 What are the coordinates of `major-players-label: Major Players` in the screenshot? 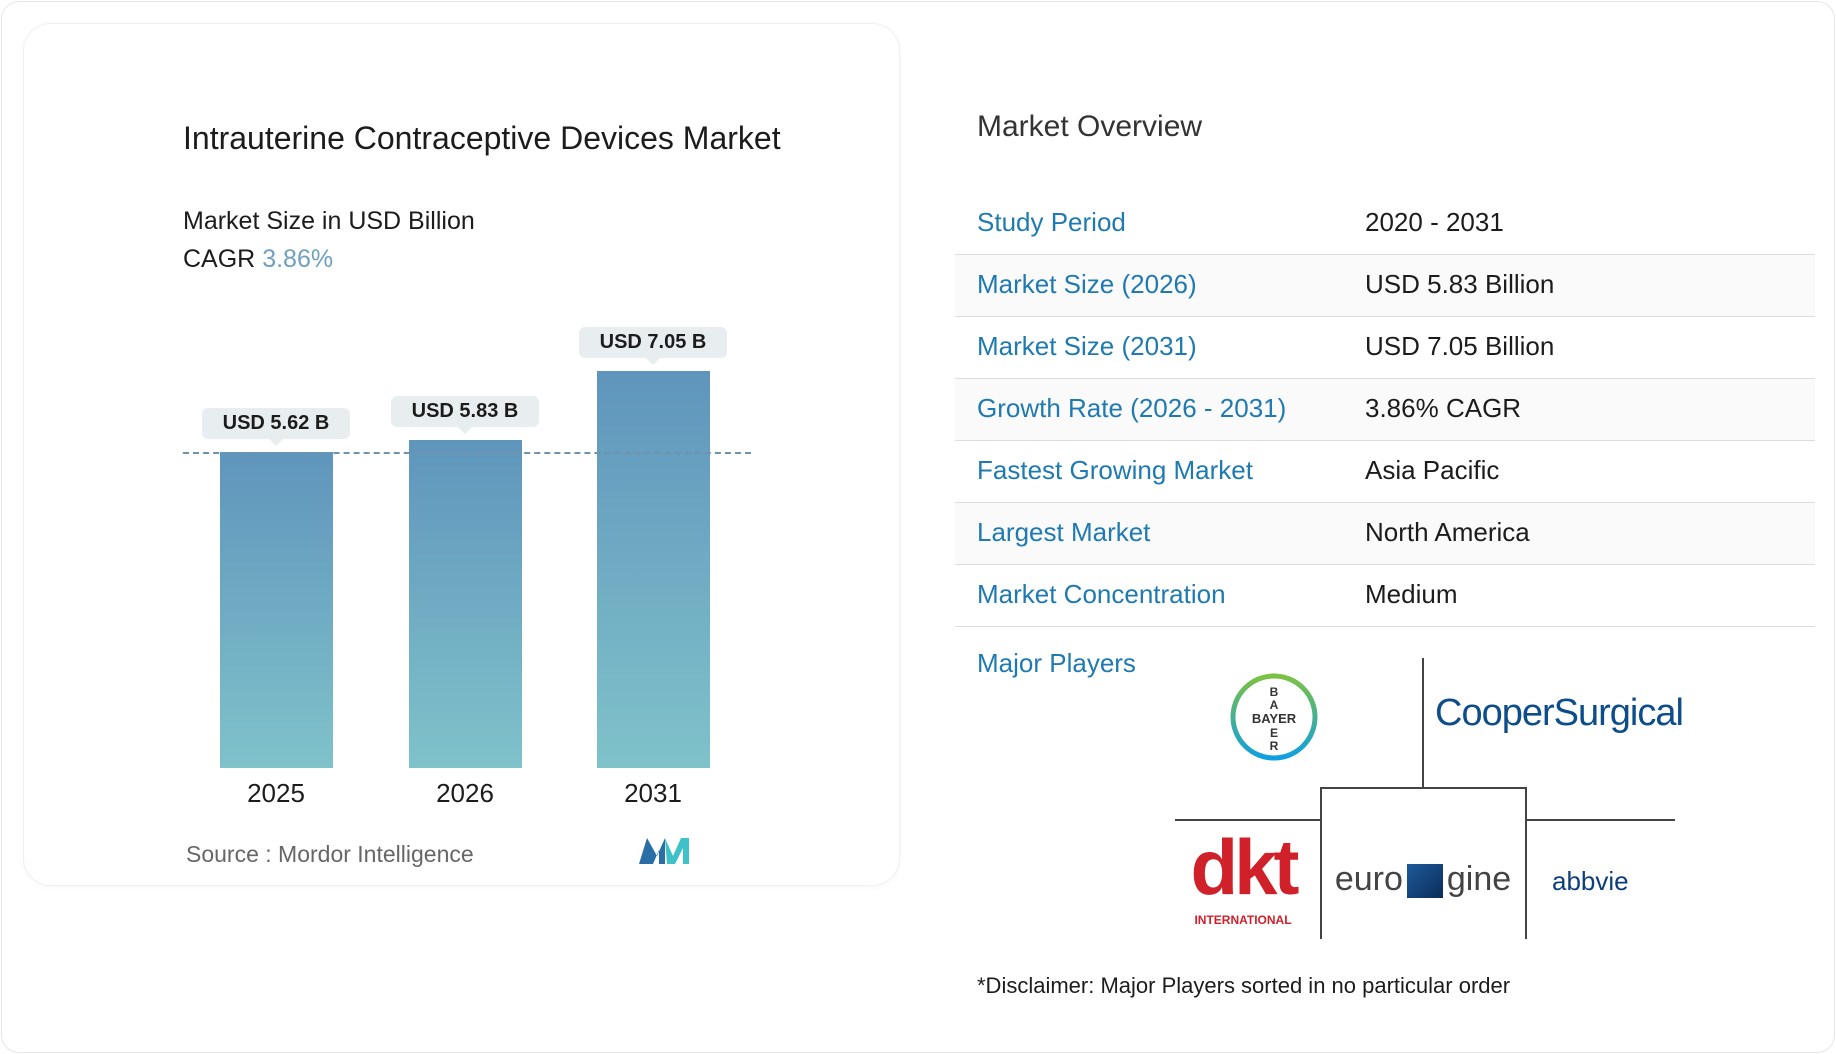 It's located at (1056, 663).